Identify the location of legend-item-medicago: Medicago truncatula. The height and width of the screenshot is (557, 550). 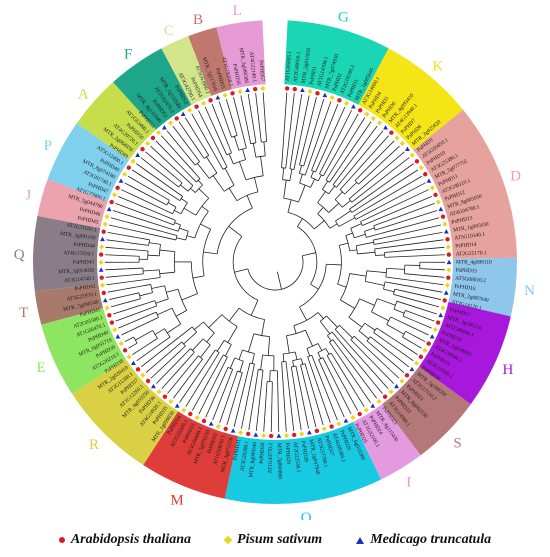
(423, 540).